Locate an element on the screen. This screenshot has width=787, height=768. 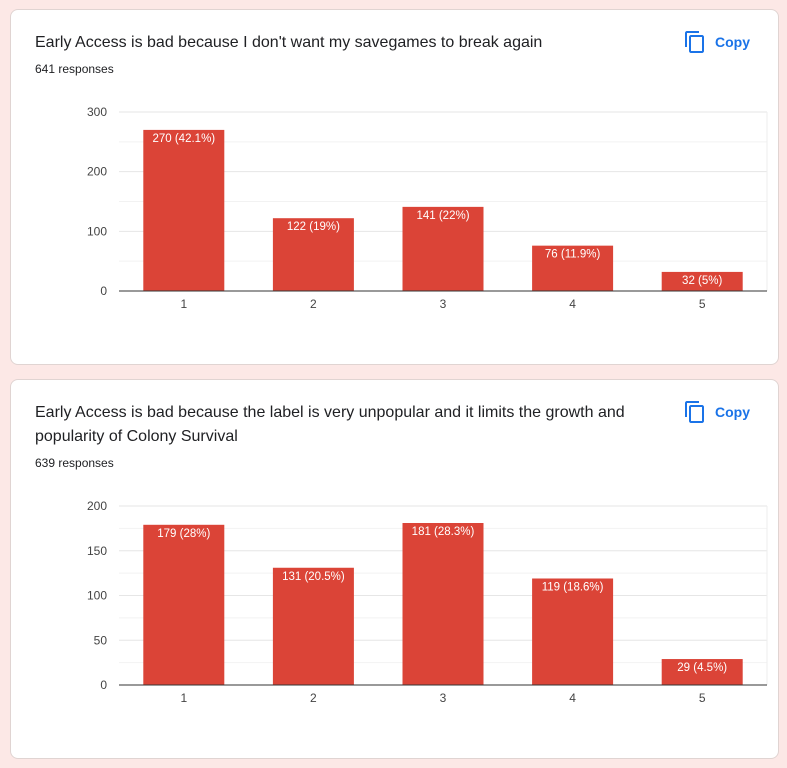
bar-data-label: 141 (22%) is located at coordinates (442, 216).